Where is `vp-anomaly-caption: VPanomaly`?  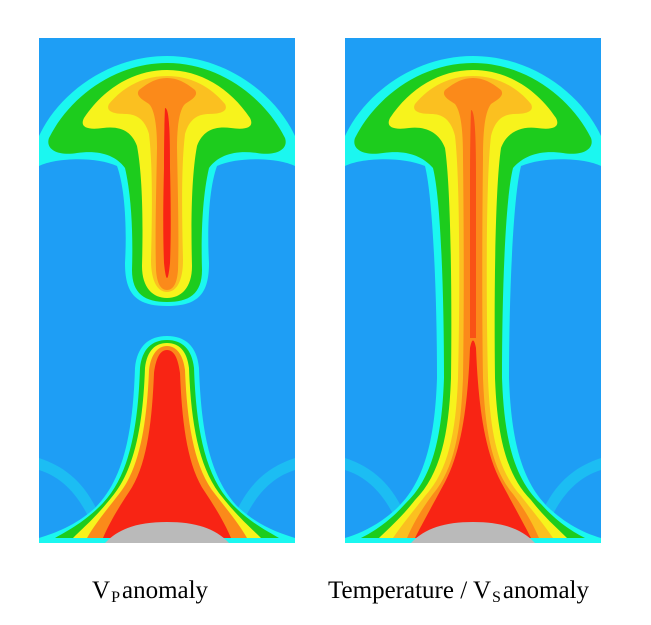 vp-anomaly-caption: VPanomaly is located at coordinates (150, 592).